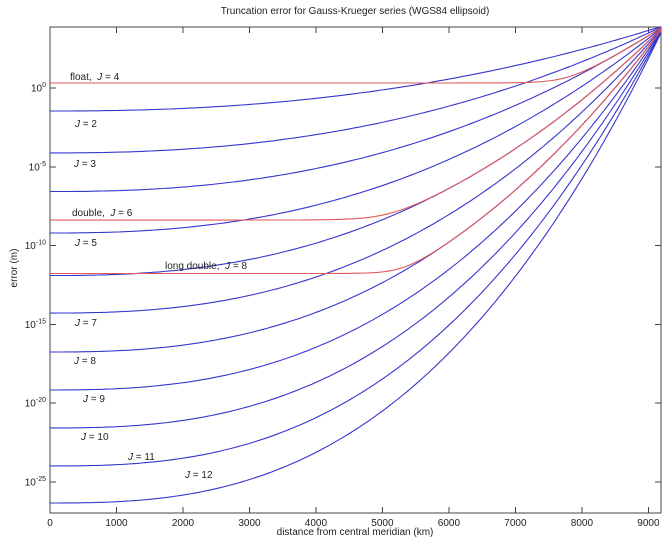 This screenshot has width=672, height=557. What do you see at coordinates (94, 437) in the screenshot?
I see `curve-label-j10: J = 10` at bounding box center [94, 437].